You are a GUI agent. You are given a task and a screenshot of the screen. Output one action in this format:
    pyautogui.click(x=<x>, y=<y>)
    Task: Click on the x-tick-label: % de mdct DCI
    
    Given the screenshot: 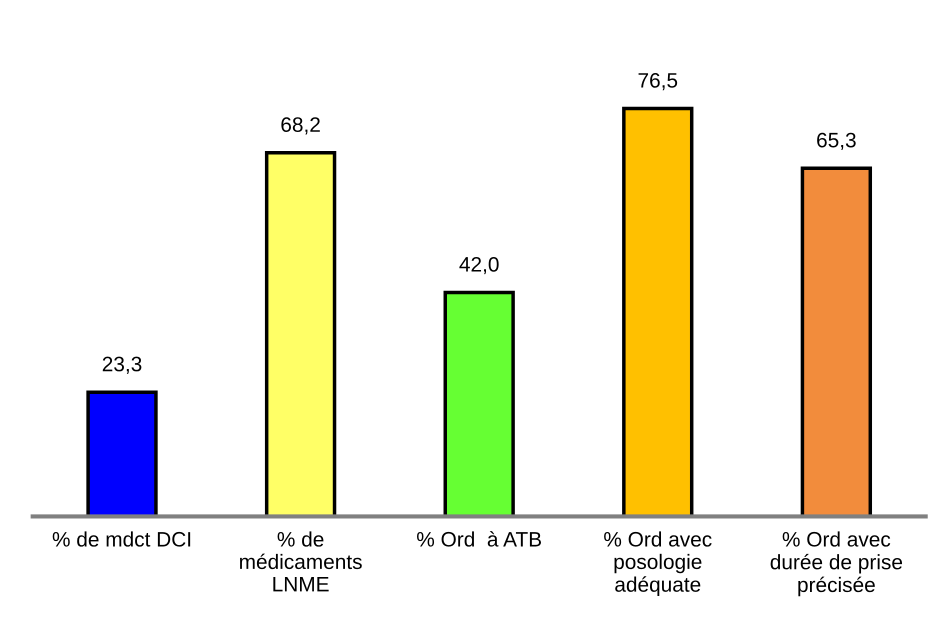 What is the action you would take?
    pyautogui.click(x=121, y=539)
    